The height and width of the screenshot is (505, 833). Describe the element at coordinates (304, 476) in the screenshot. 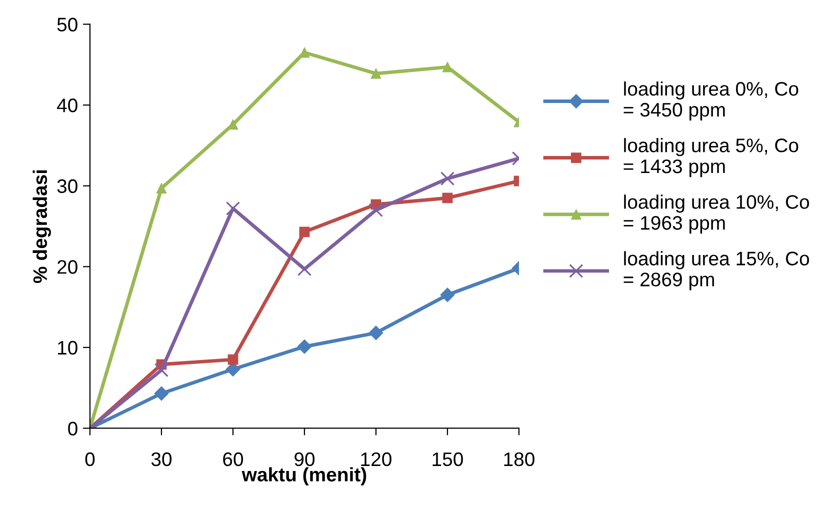

I see `x-axis-title: waktu (menit)` at that location.